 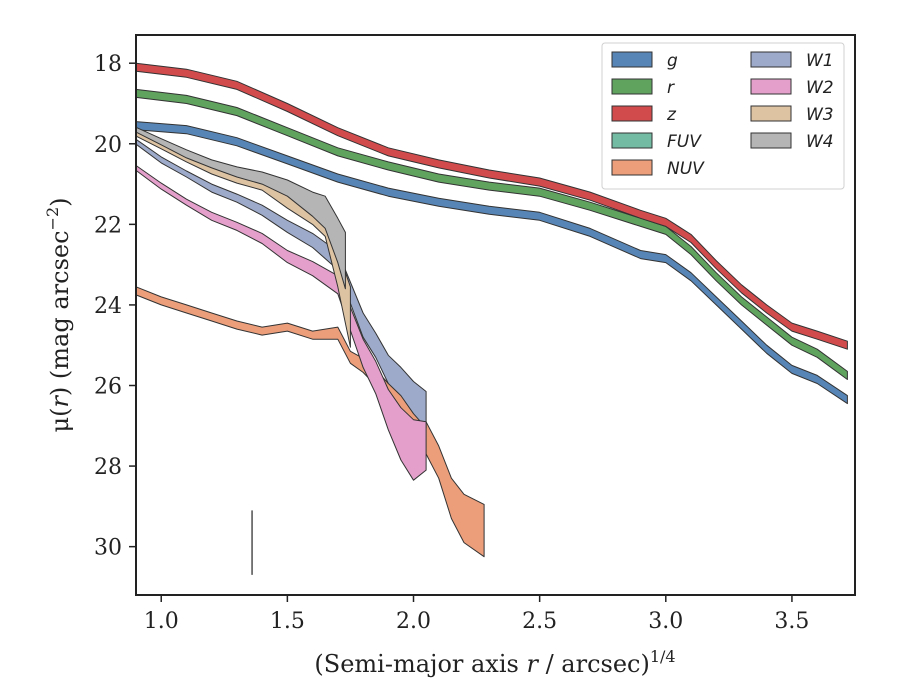 What do you see at coordinates (632, 59) in the screenshot?
I see `legend-swatch-g` at bounding box center [632, 59].